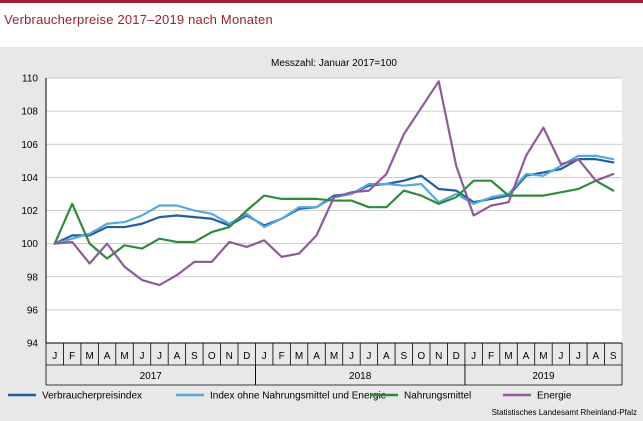  Describe the element at coordinates (30, 79) in the screenshot. I see `y-tick-label: 110` at that location.